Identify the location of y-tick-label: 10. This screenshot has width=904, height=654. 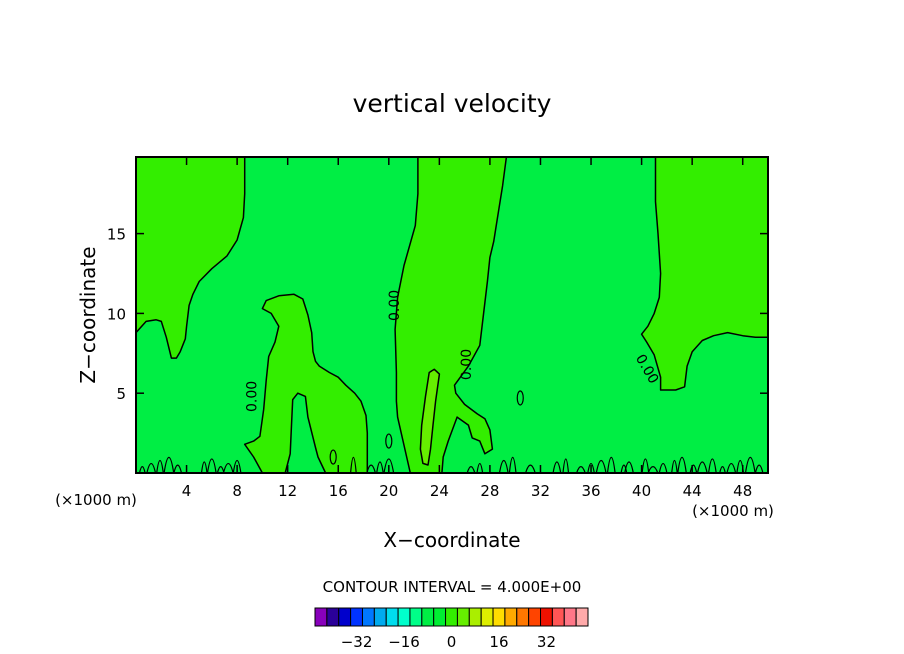
(116, 314).